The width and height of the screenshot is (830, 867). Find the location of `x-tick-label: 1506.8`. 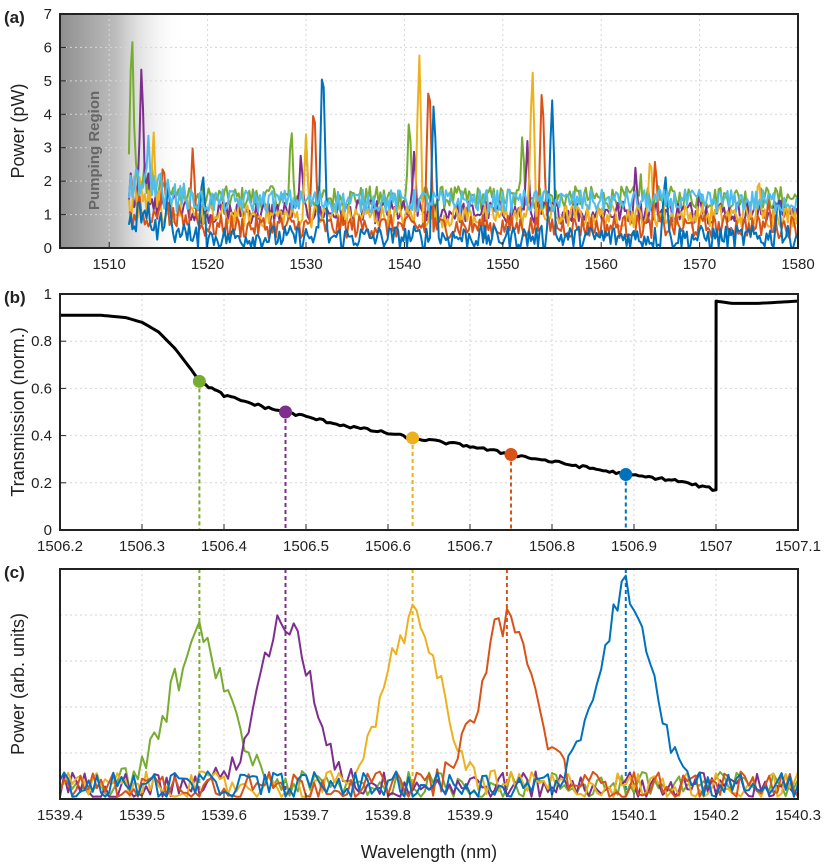

x-tick-label: 1506.8 is located at coordinates (552, 546).